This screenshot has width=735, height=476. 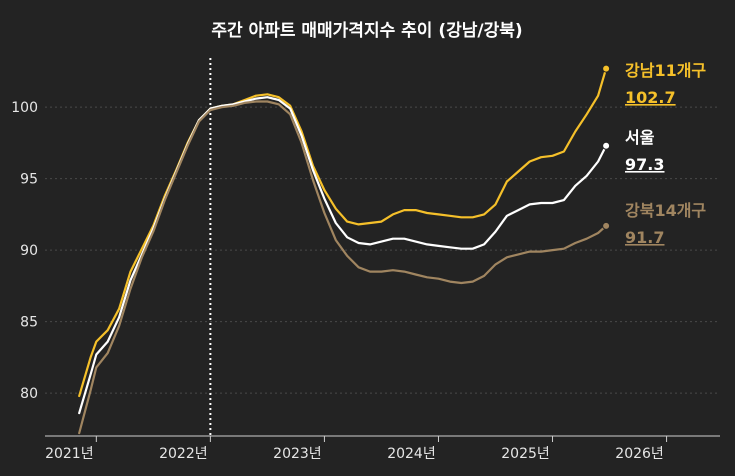 What do you see at coordinates (525, 454) in the screenshot?
I see `x-tick-label: 2025년` at bounding box center [525, 454].